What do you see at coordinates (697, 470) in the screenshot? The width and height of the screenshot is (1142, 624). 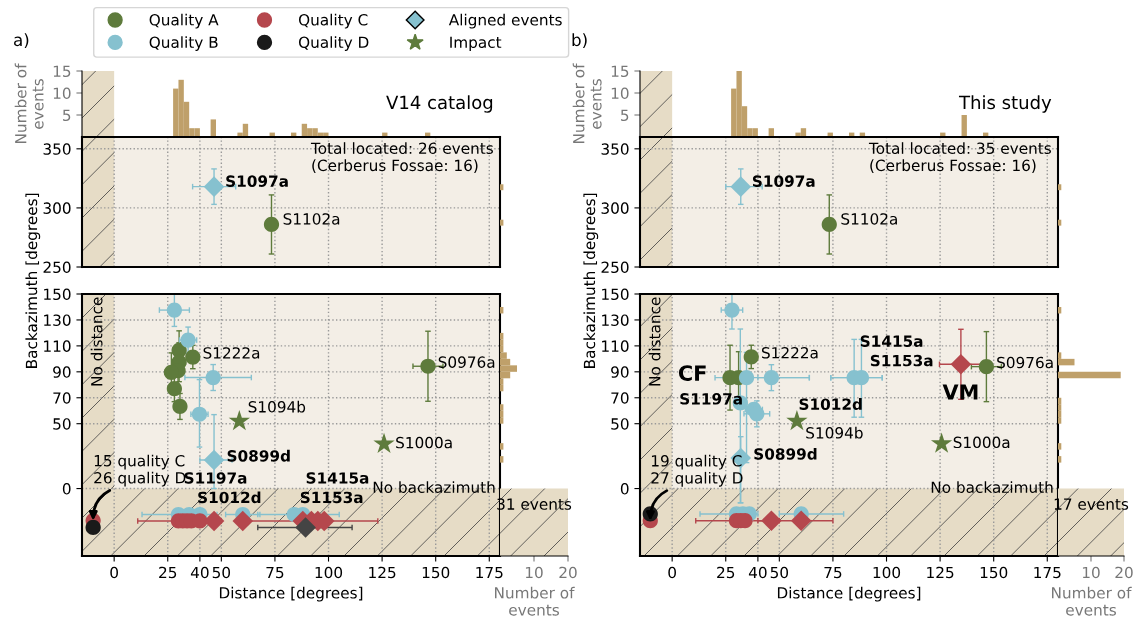 I see `annotation: 19 quality C 27 quality D` at bounding box center [697, 470].